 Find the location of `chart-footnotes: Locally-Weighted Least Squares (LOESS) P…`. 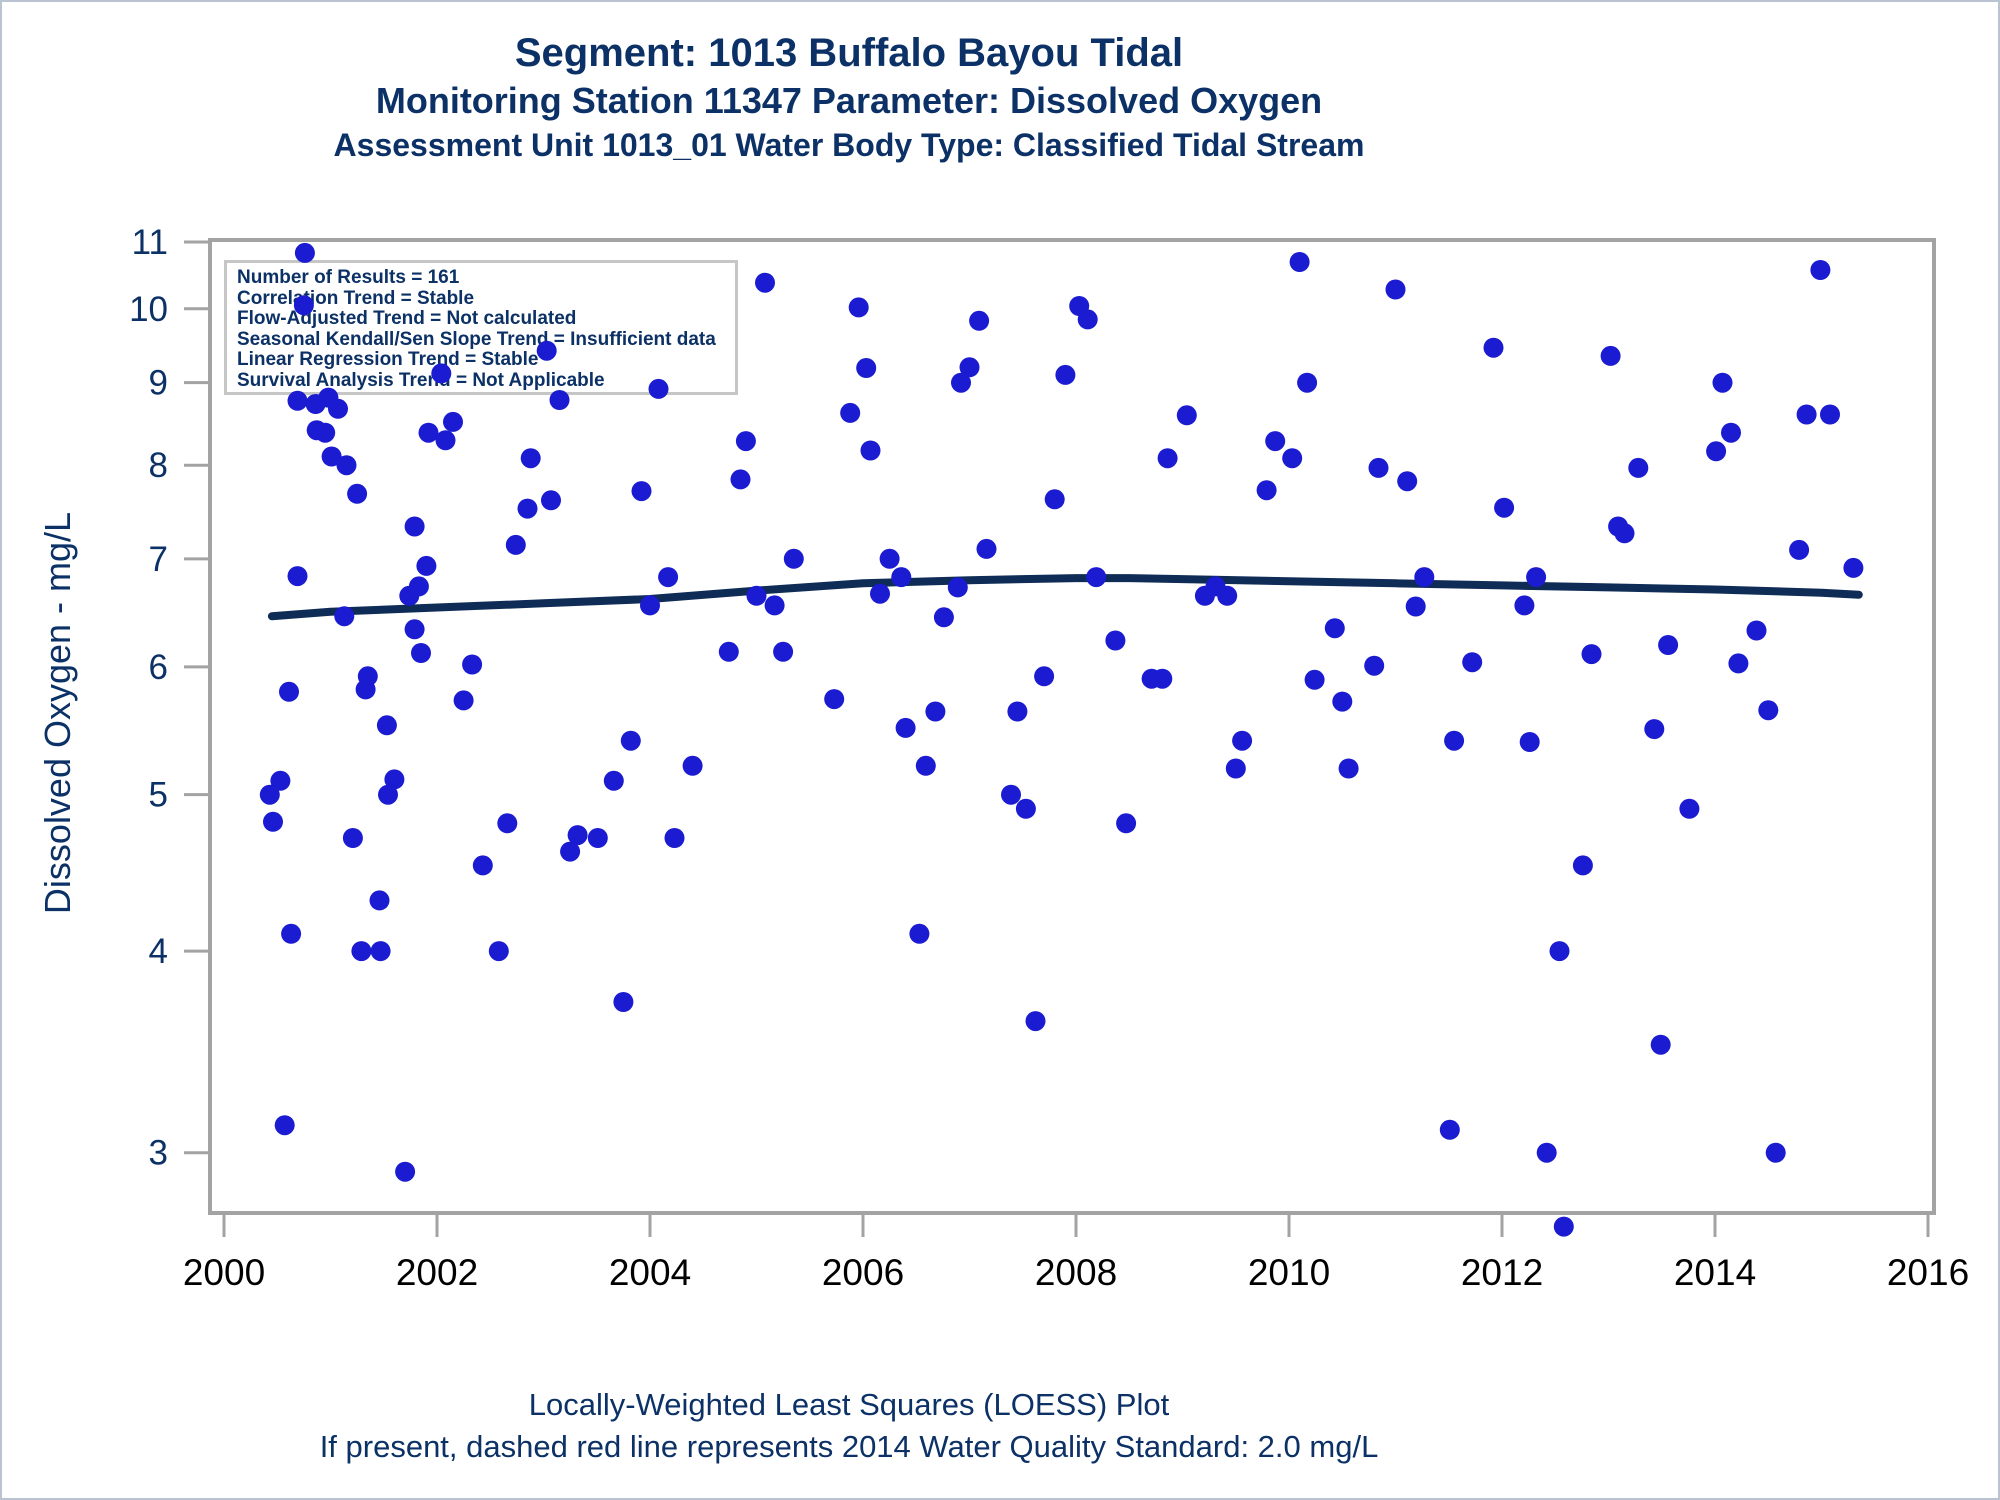

chart-footnotes: Locally-Weighted Least Squares (LOESS) P… is located at coordinates (849, 1426).